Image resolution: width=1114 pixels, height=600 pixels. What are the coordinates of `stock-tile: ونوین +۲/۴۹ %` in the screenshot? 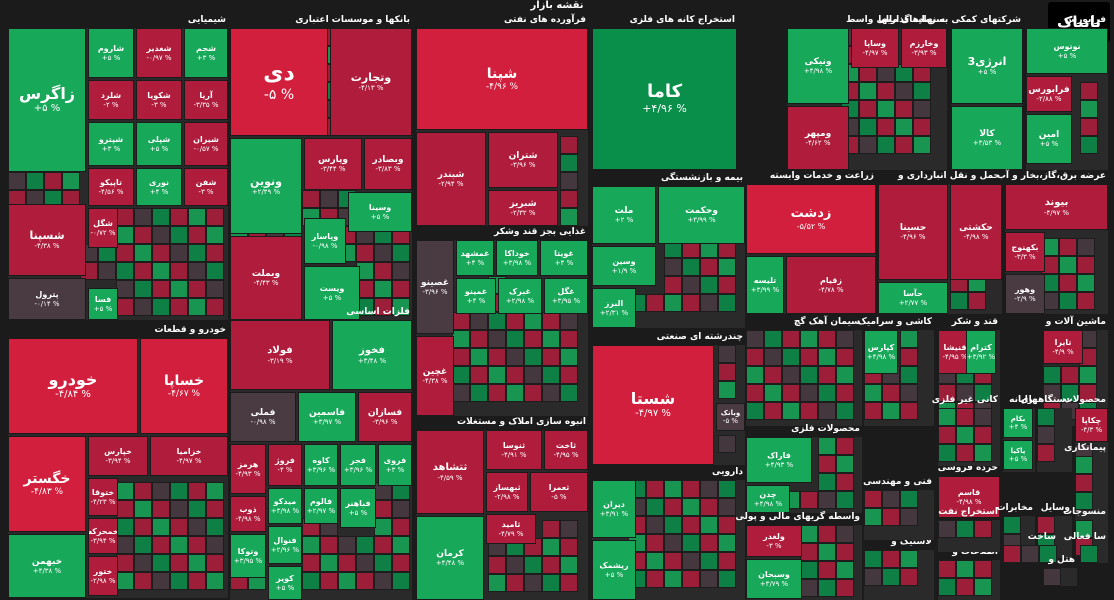 It's located at (266, 186).